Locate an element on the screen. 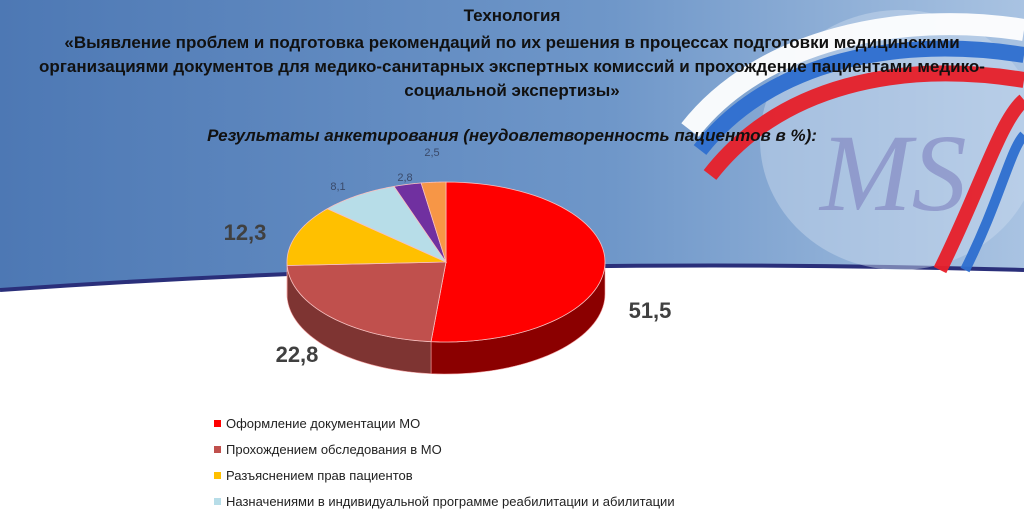  data-label: 8,1 is located at coordinates (337, 187).